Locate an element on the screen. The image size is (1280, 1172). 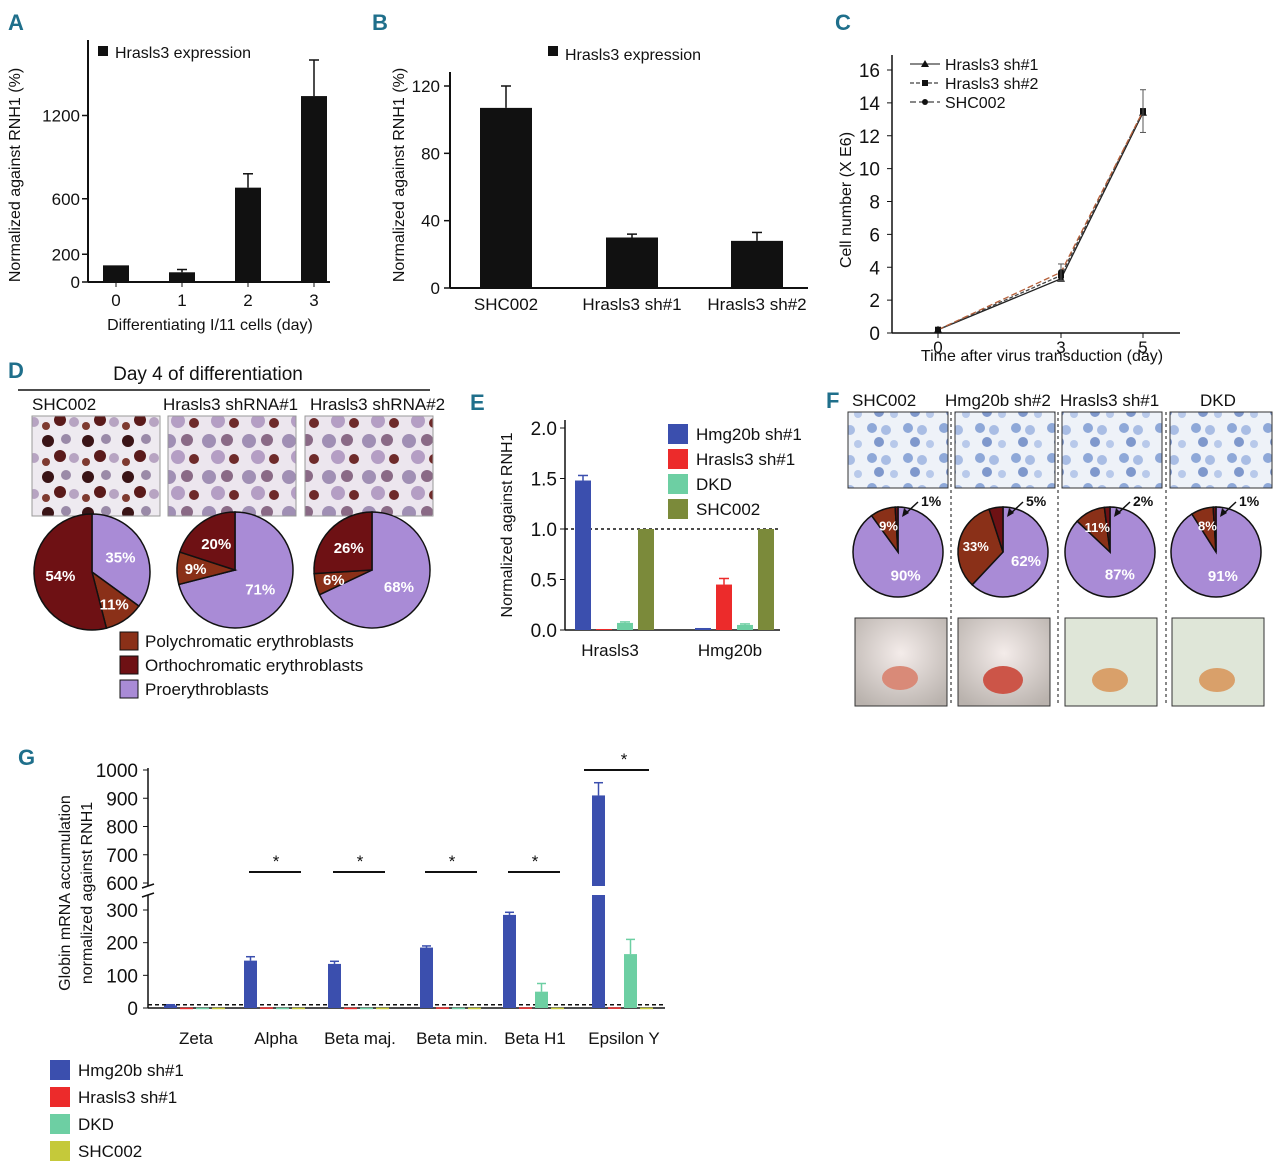
panel-d-col-label: SHC002 is located at coordinates (64, 404).